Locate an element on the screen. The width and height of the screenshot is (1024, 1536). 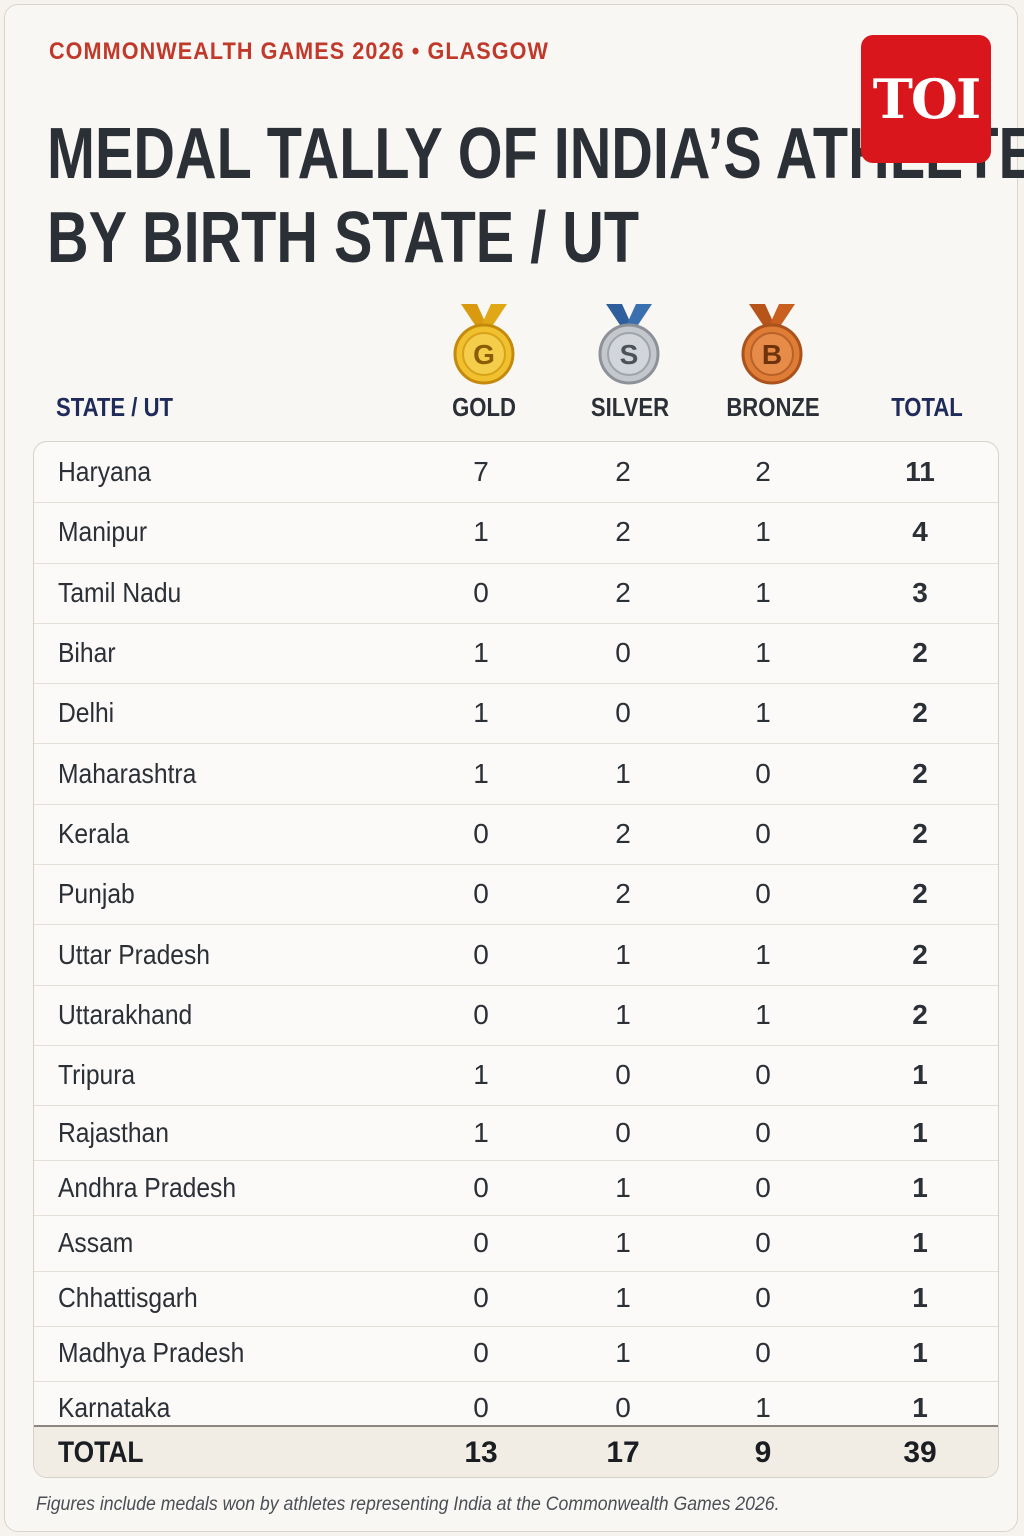
gold-medal-inner is located at coordinates (484, 354).